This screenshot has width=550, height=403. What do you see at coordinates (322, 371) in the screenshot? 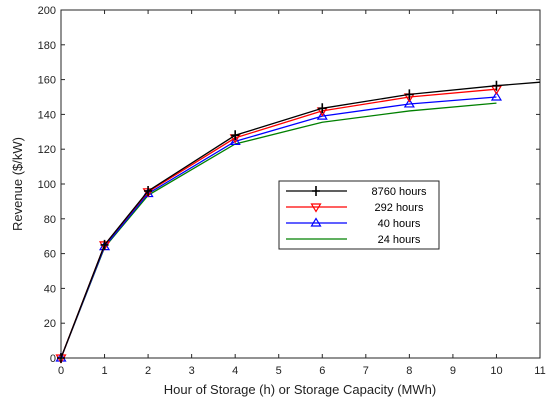
I see `x-tick-label: 6` at bounding box center [322, 371].